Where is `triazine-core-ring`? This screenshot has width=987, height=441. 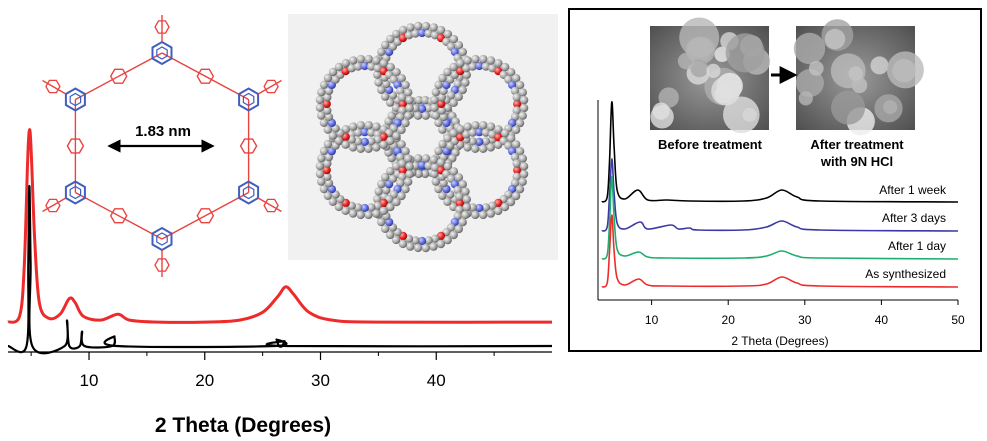
triazine-core-ring is located at coordinates (162, 53).